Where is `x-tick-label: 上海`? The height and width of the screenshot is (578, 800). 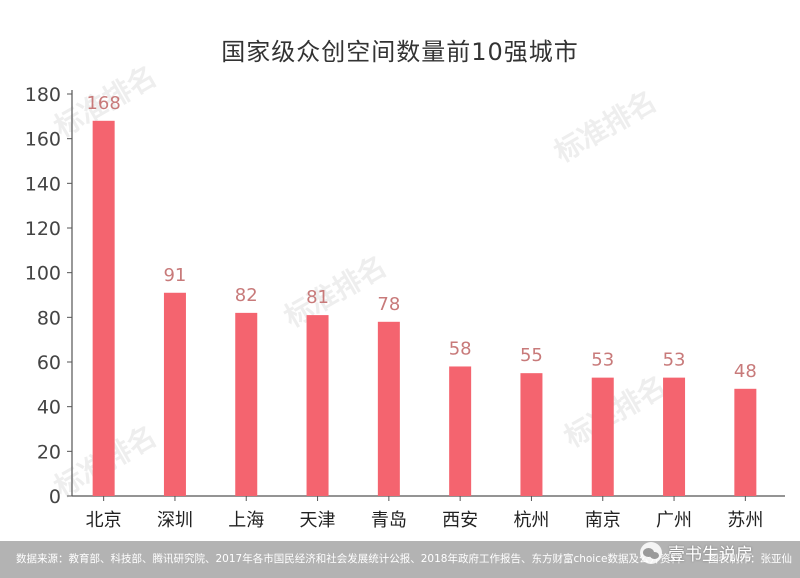 x-tick-label: 上海 is located at coordinates (246, 520).